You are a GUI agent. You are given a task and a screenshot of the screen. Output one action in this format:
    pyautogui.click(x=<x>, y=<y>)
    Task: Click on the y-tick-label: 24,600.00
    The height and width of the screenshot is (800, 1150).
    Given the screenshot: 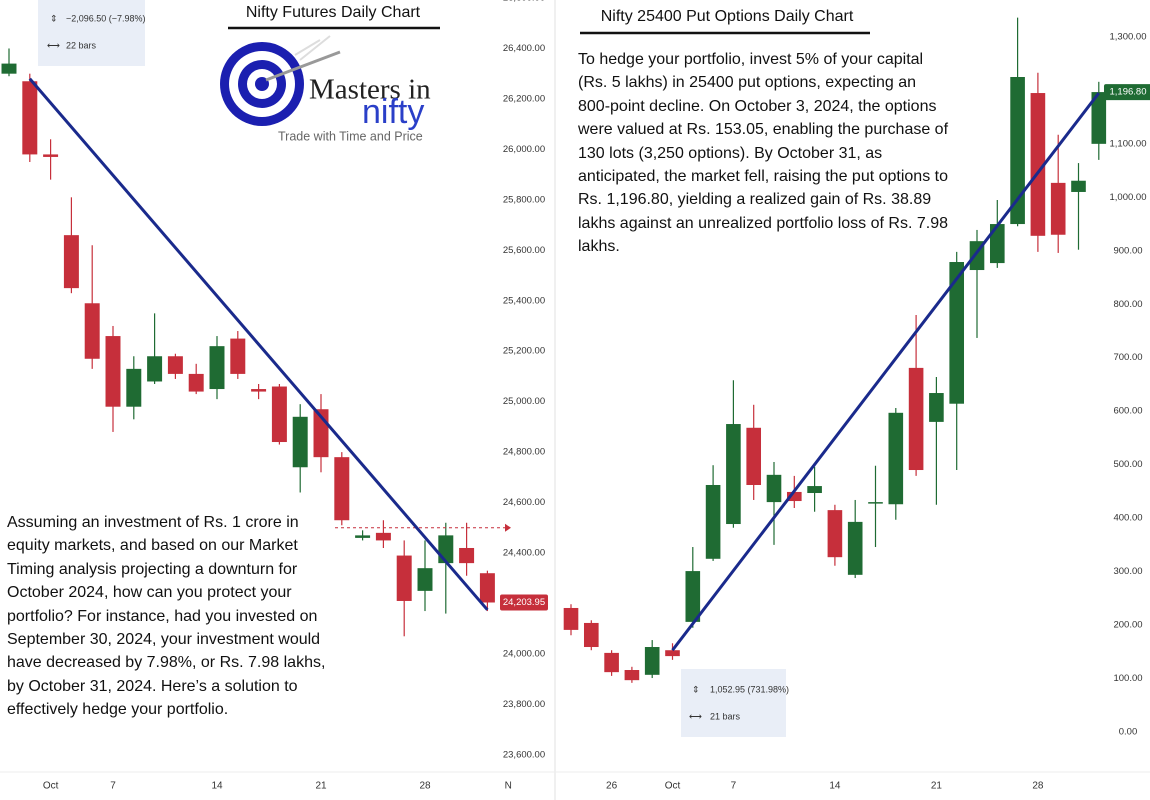 What is the action you would take?
    pyautogui.click(x=524, y=502)
    